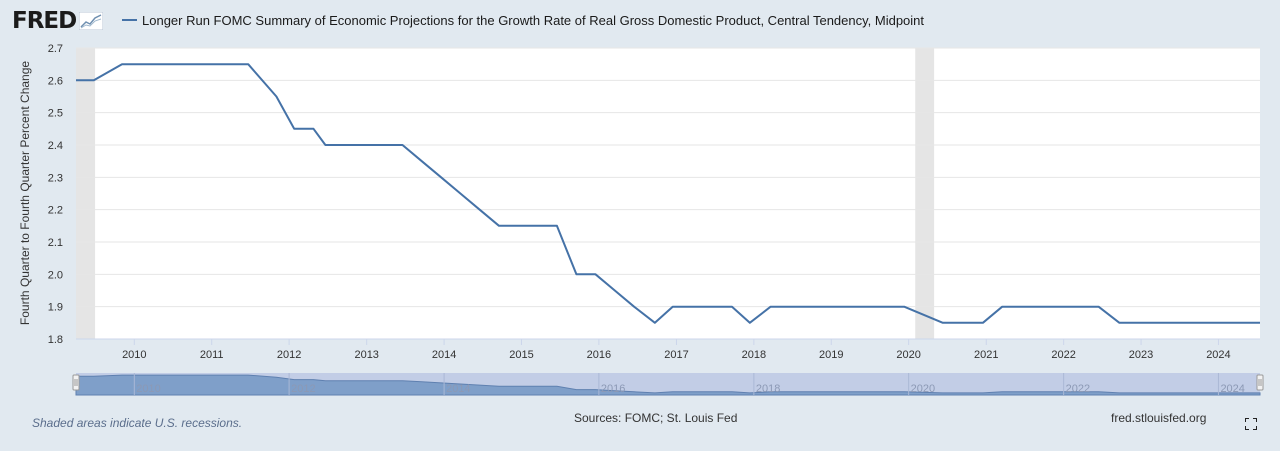 The height and width of the screenshot is (451, 1280). What do you see at coordinates (1218, 355) in the screenshot?
I see `x-tick-label: 2024` at bounding box center [1218, 355].